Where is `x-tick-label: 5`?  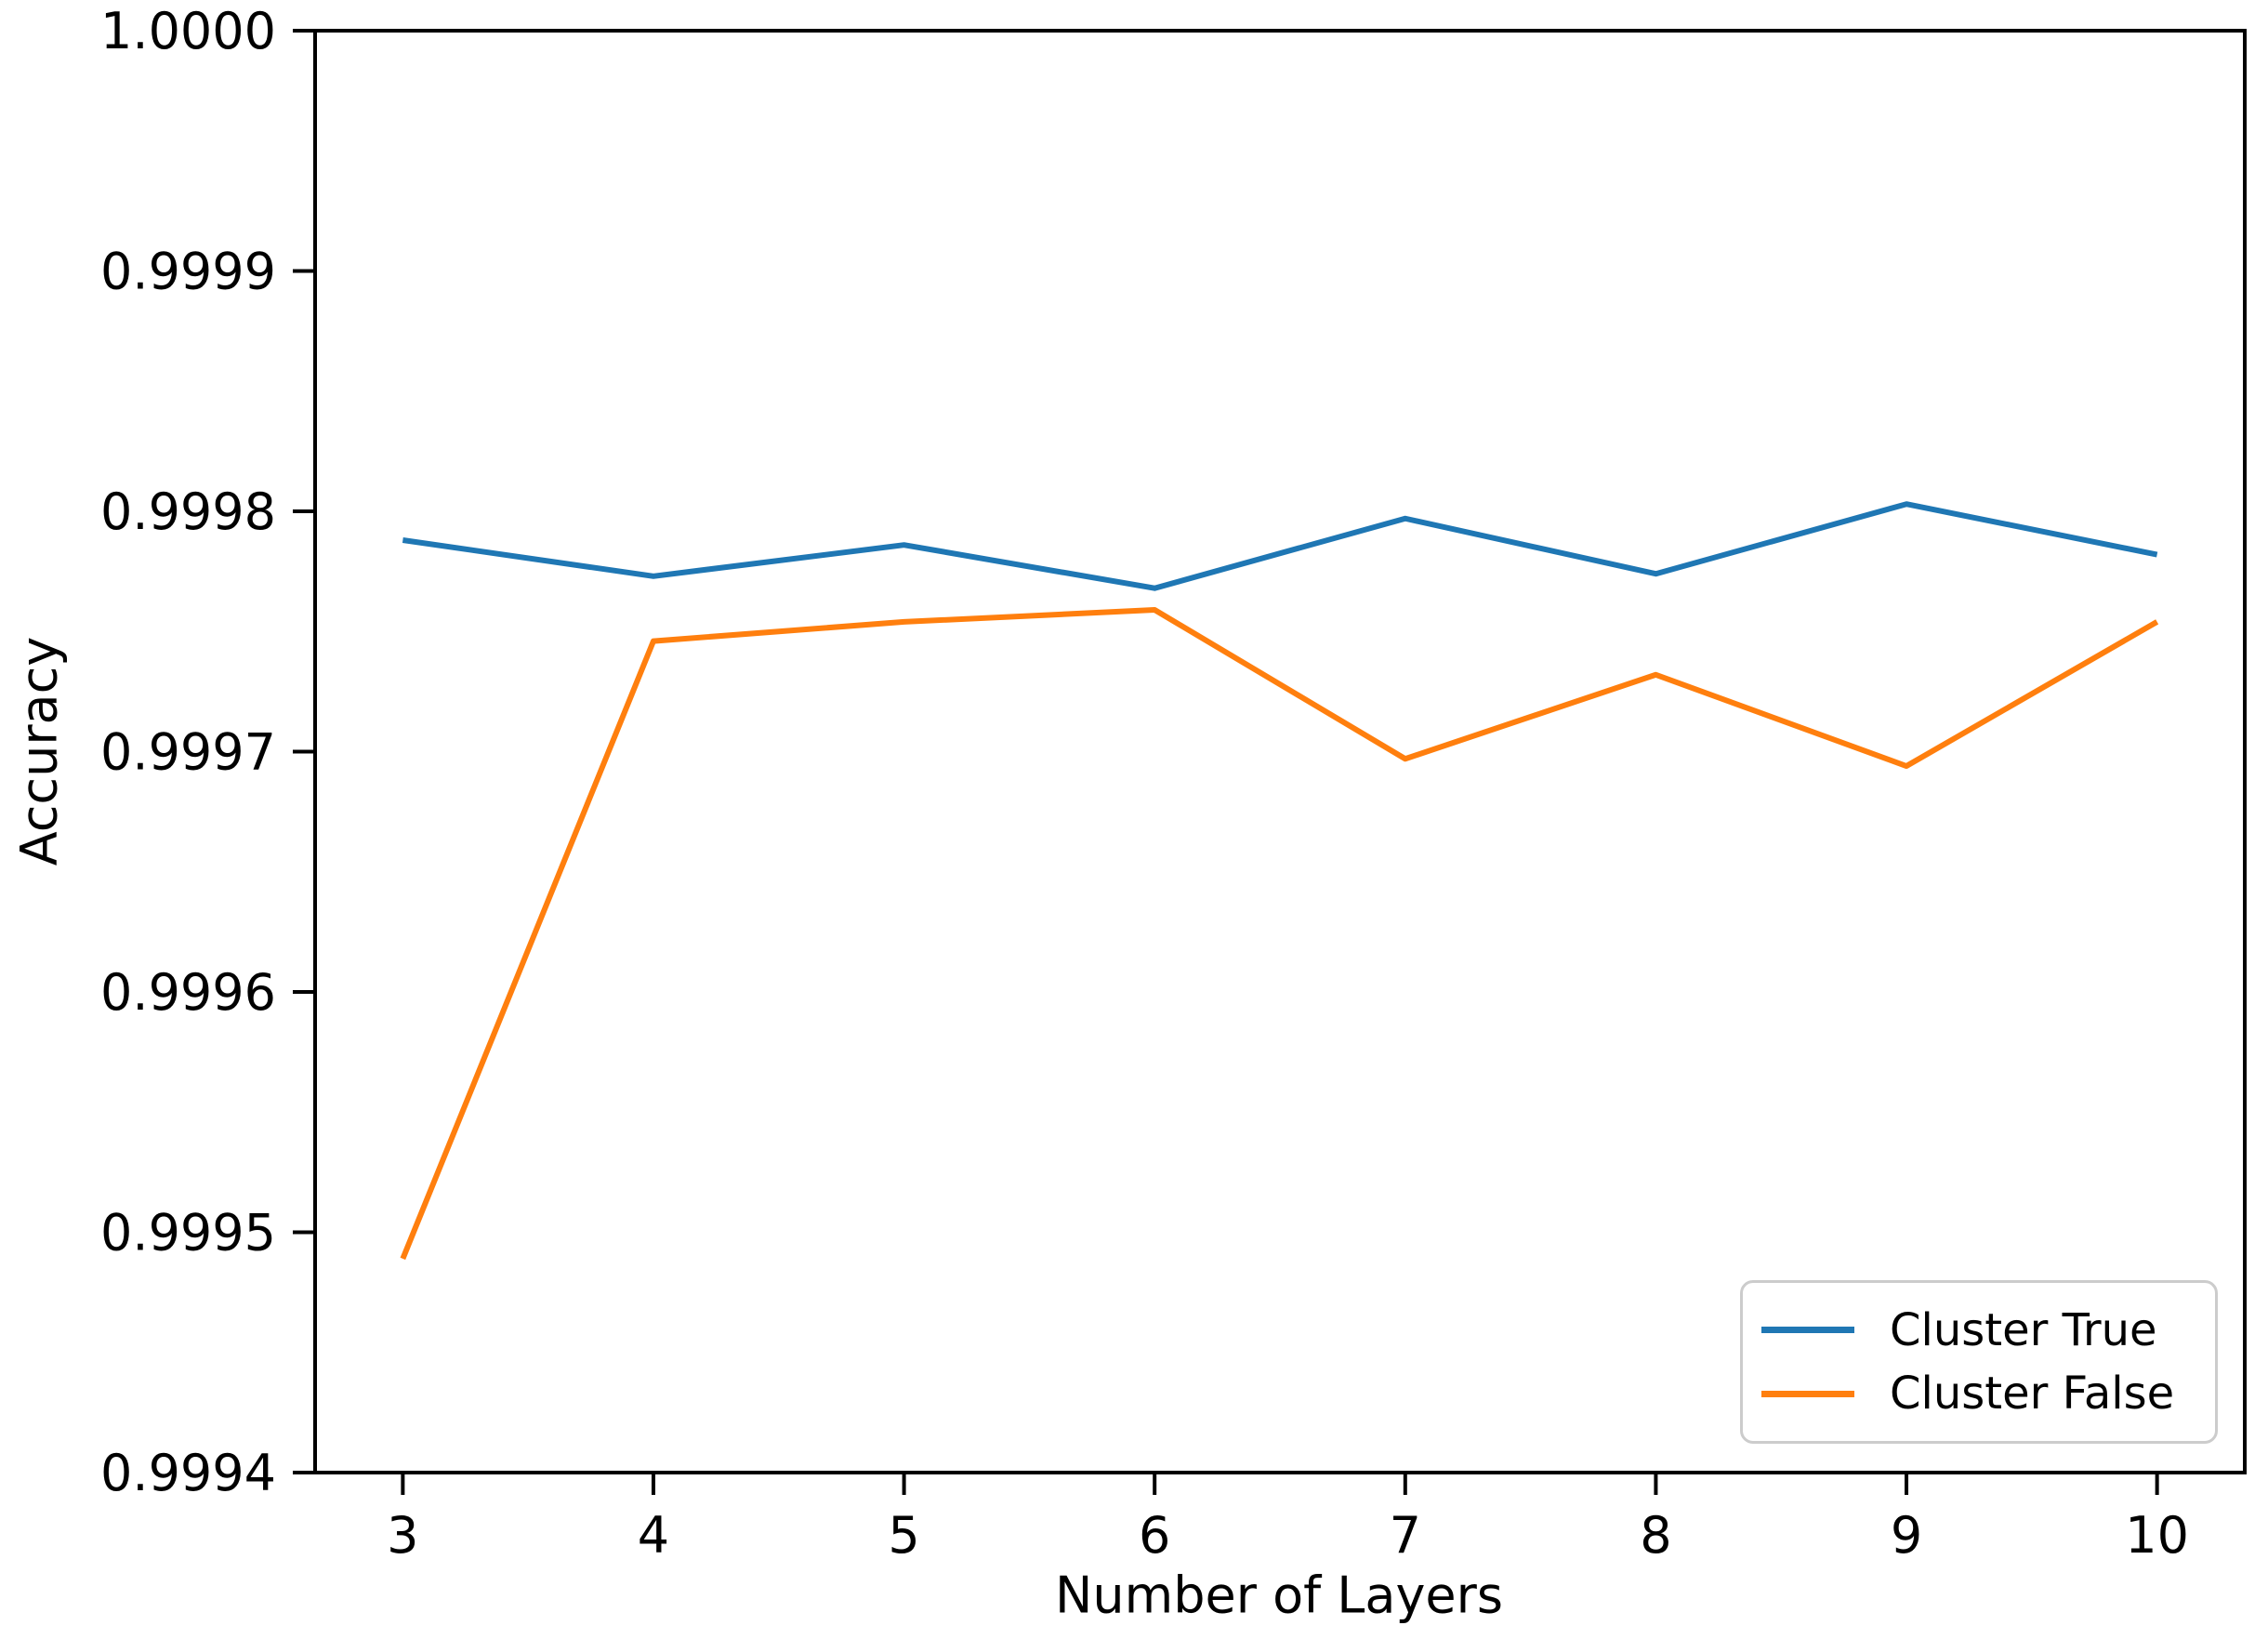
x-tick-label: 5 is located at coordinates (904, 1535).